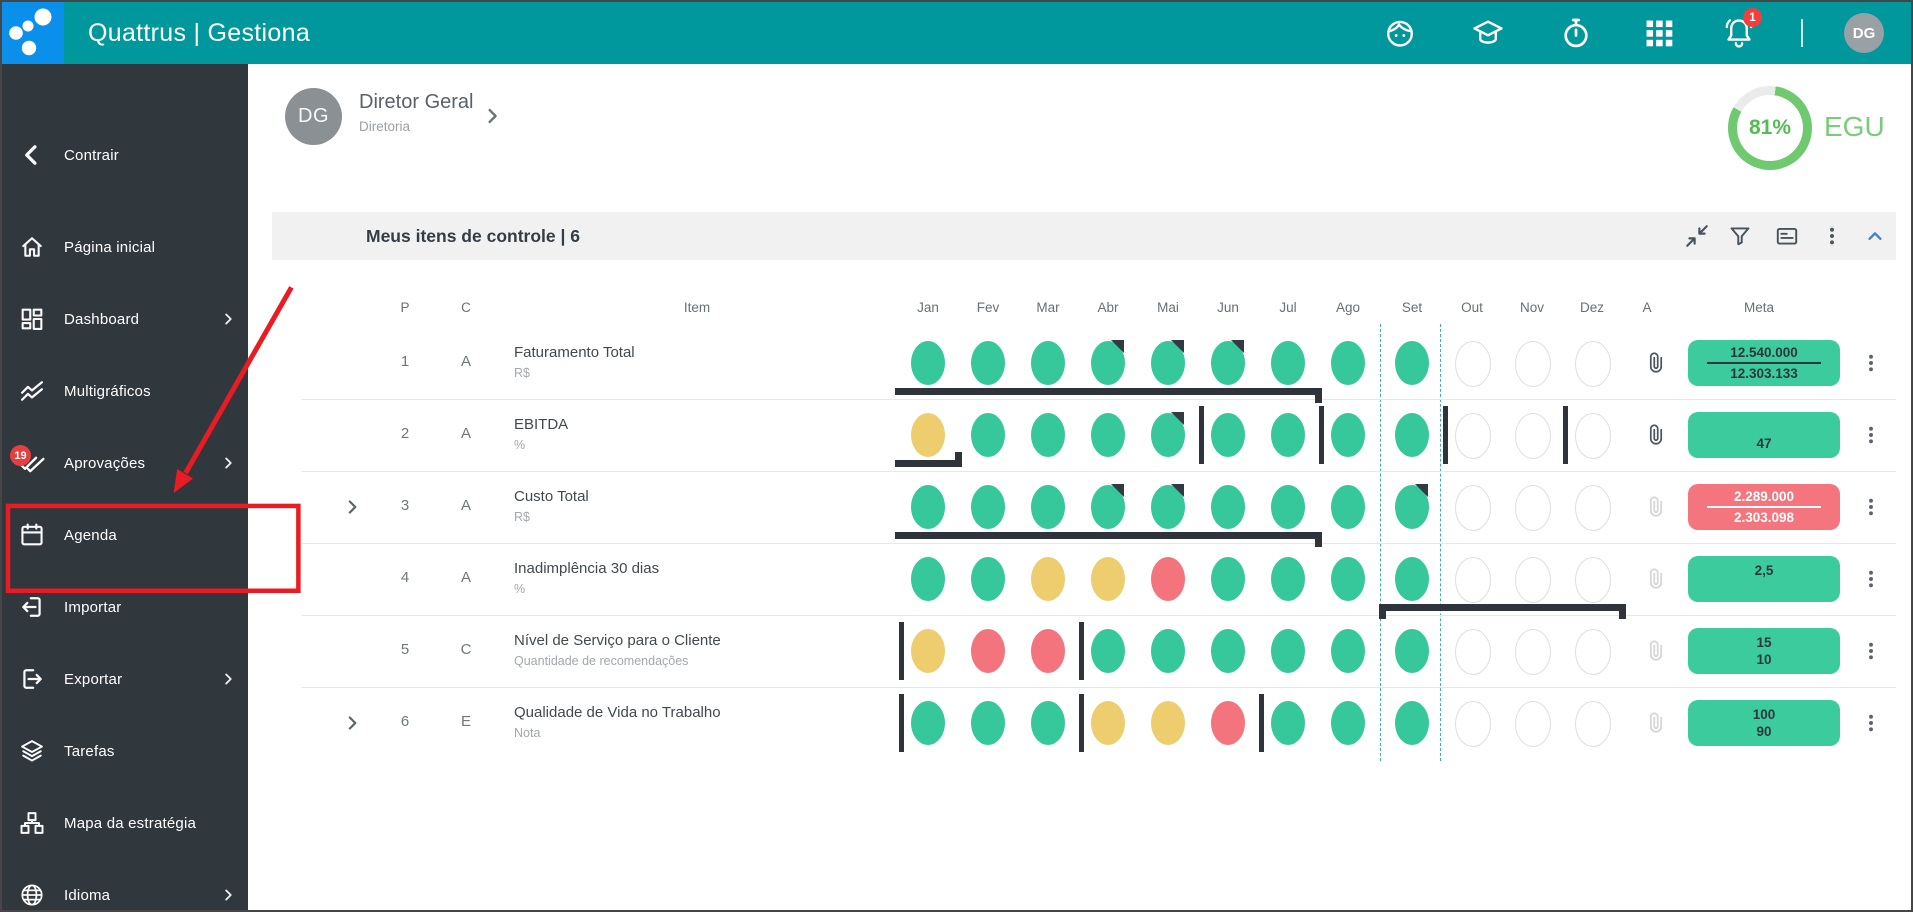 The width and height of the screenshot is (1913, 912). Describe the element at coordinates (492, 116) in the screenshot. I see `profile-chevron-right-icon` at that location.